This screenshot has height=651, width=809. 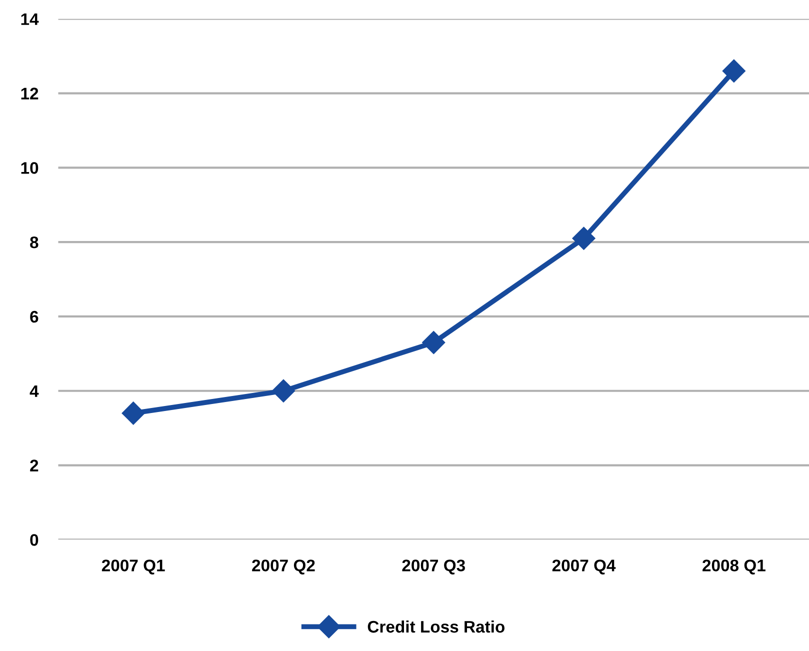 What do you see at coordinates (734, 567) in the screenshot?
I see `x-tick-label: 2008 Q1` at bounding box center [734, 567].